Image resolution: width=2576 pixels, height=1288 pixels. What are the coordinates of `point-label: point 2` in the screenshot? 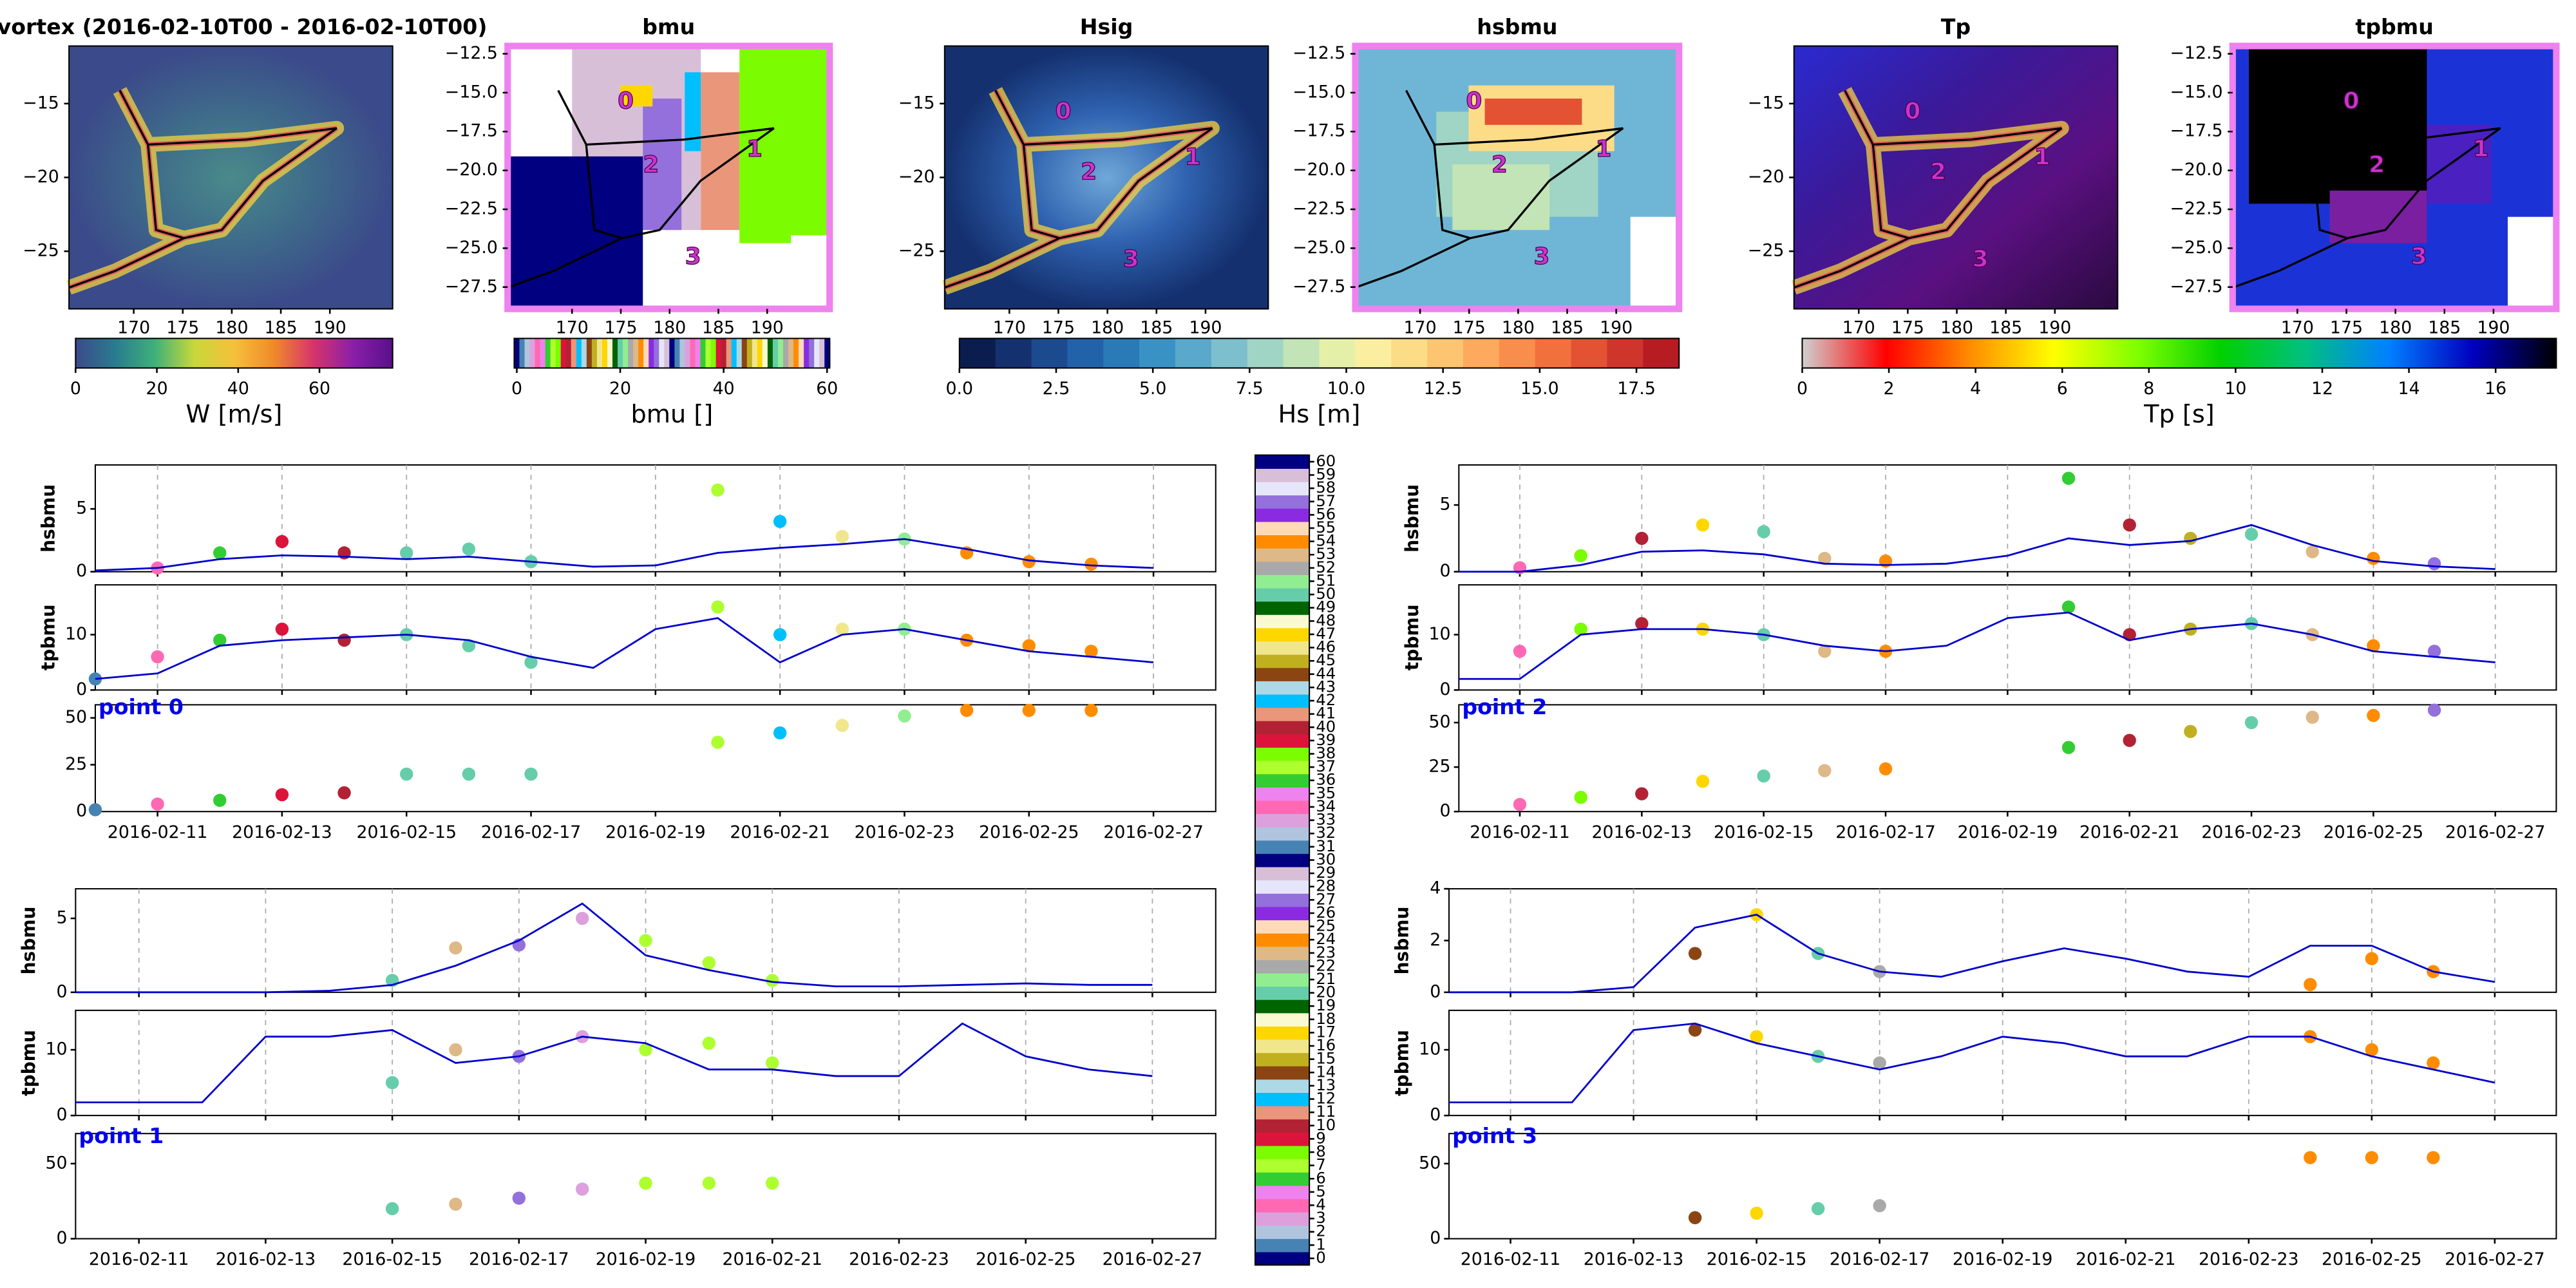 It's located at (1504, 707).